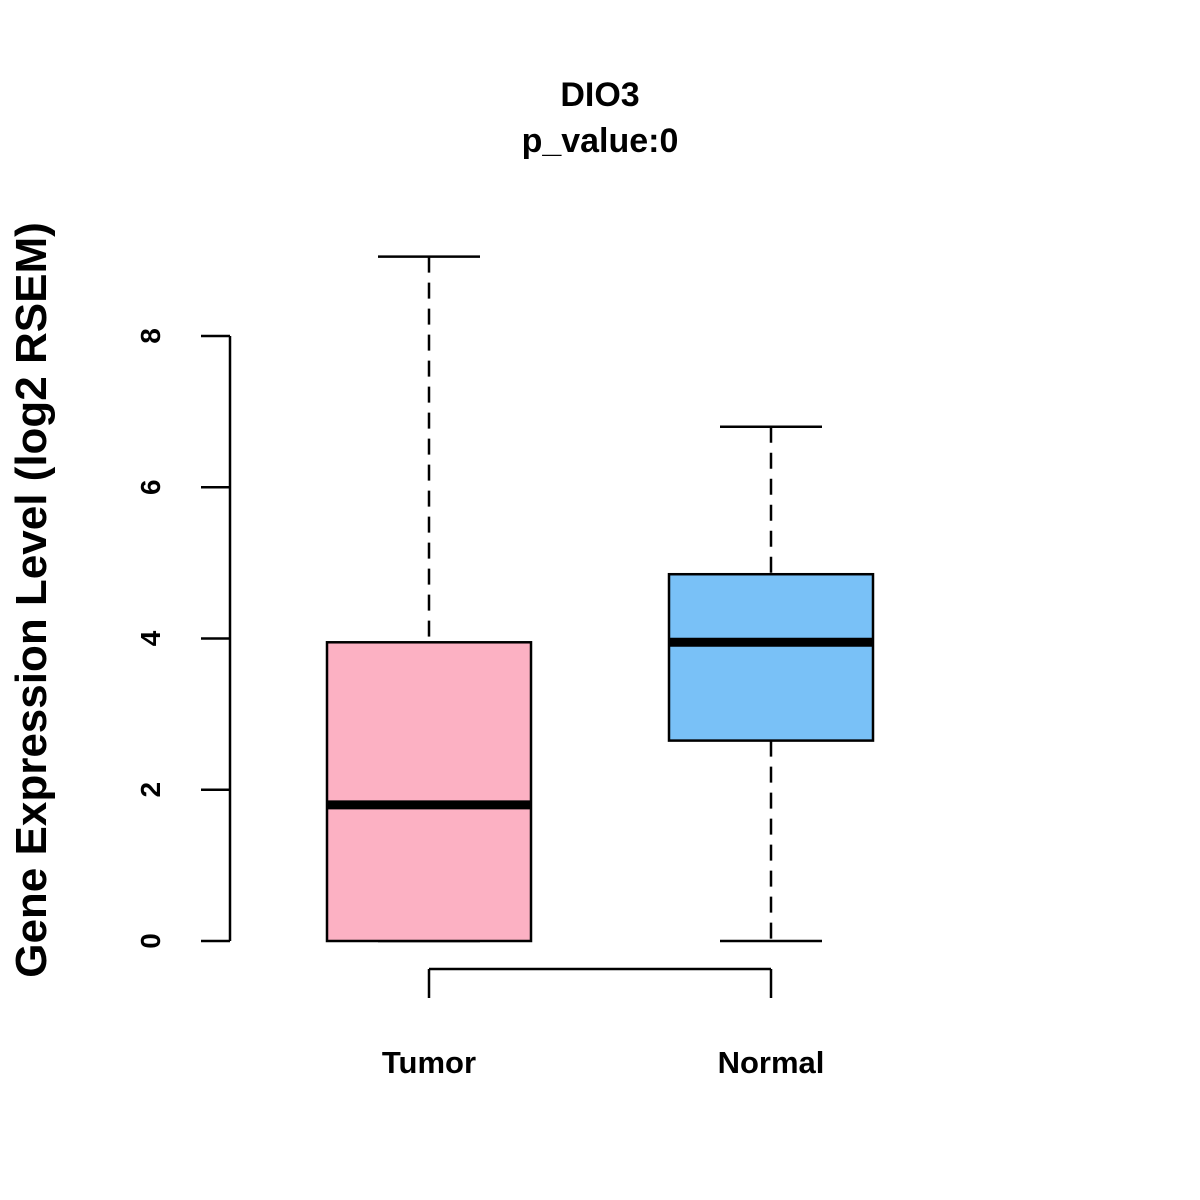 The height and width of the screenshot is (1200, 1200). I want to click on x-axis: Tumor Normal, so click(603, 1023).